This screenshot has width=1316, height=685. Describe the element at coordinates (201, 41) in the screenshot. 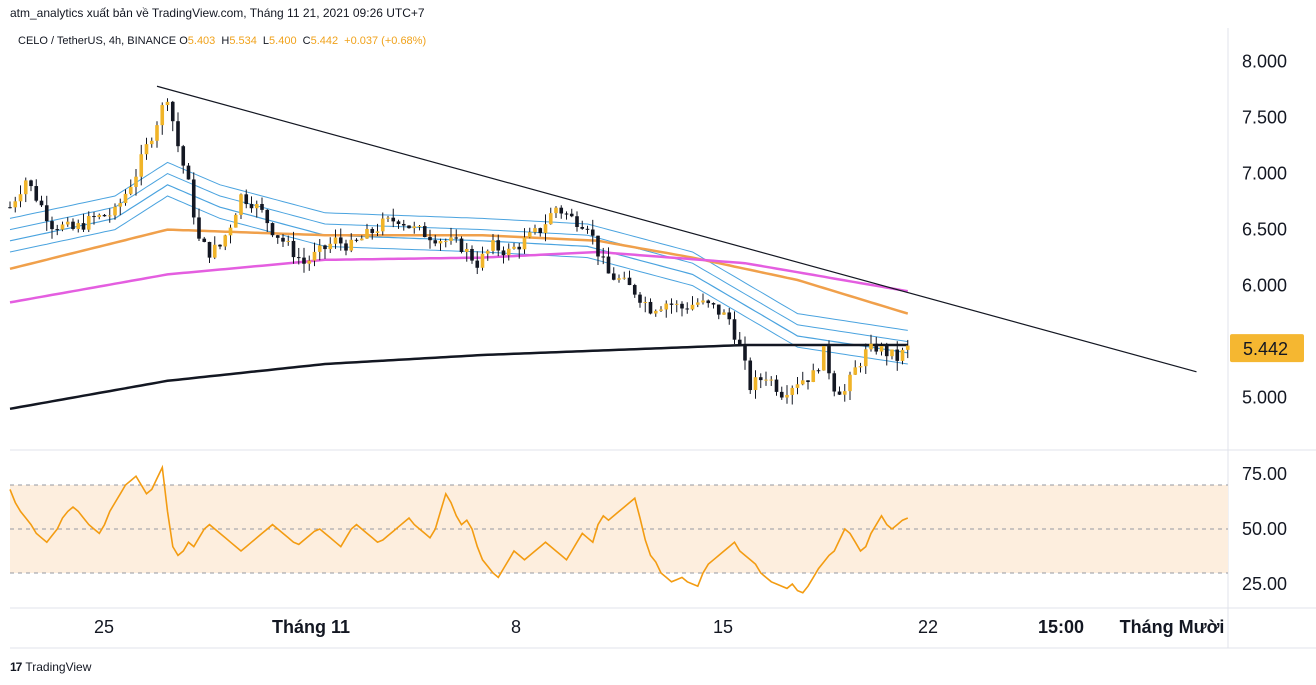

I see `open-value: 5.403` at that location.